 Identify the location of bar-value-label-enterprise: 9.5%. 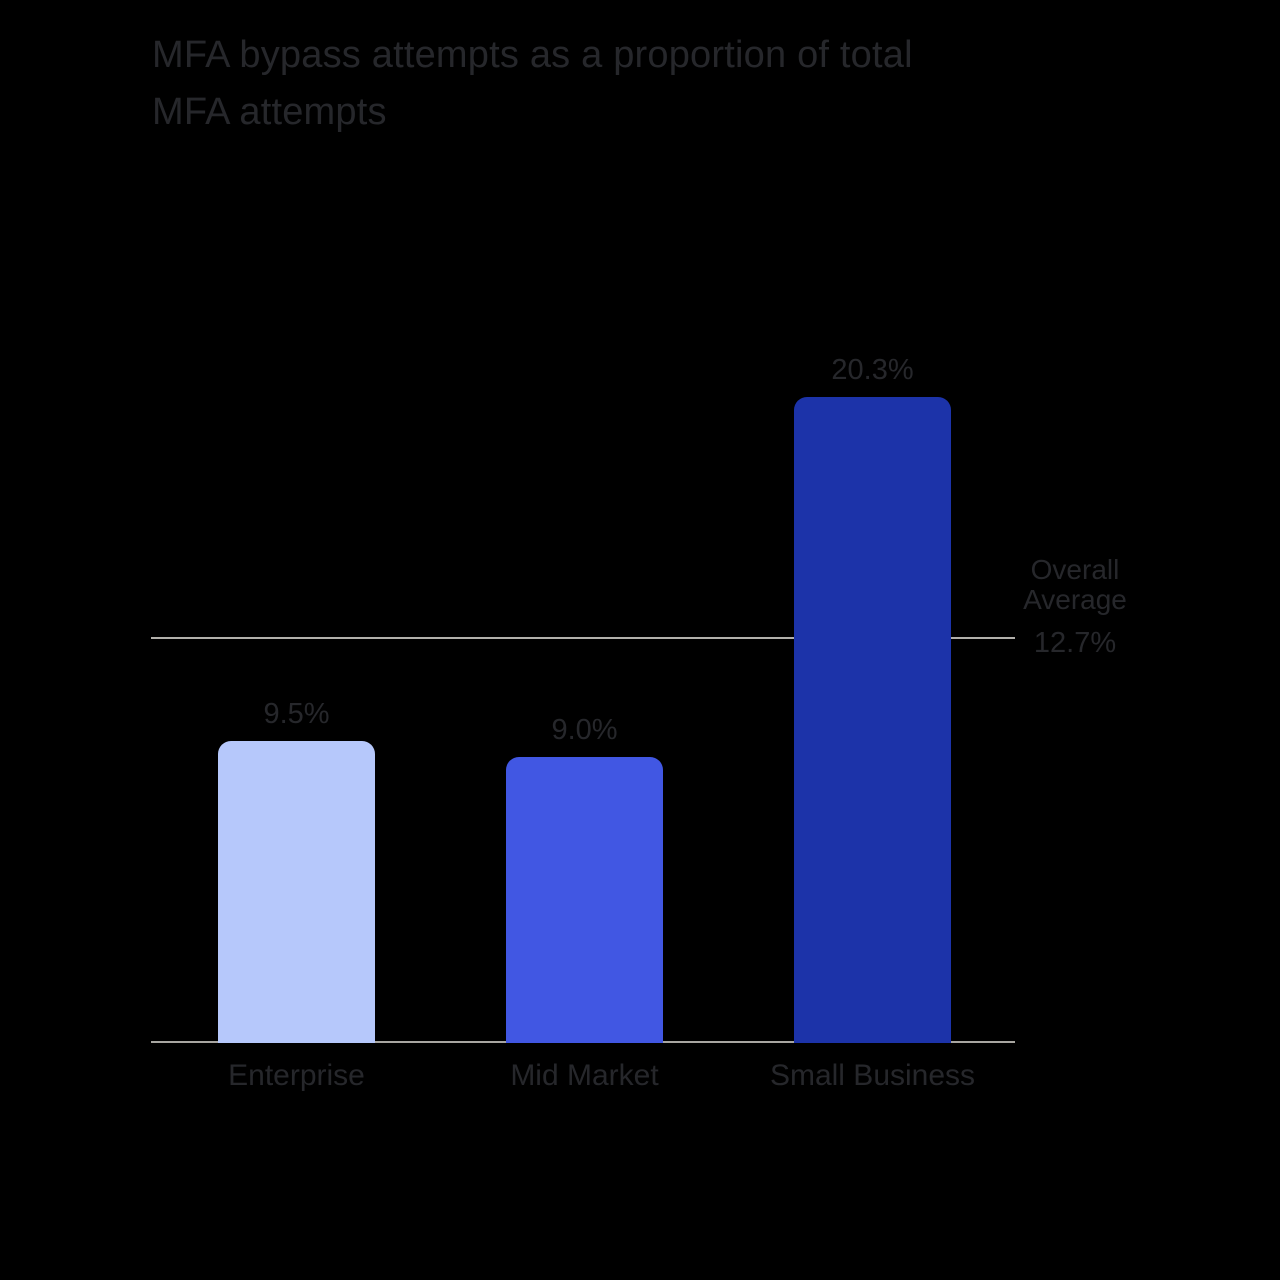
(296, 714).